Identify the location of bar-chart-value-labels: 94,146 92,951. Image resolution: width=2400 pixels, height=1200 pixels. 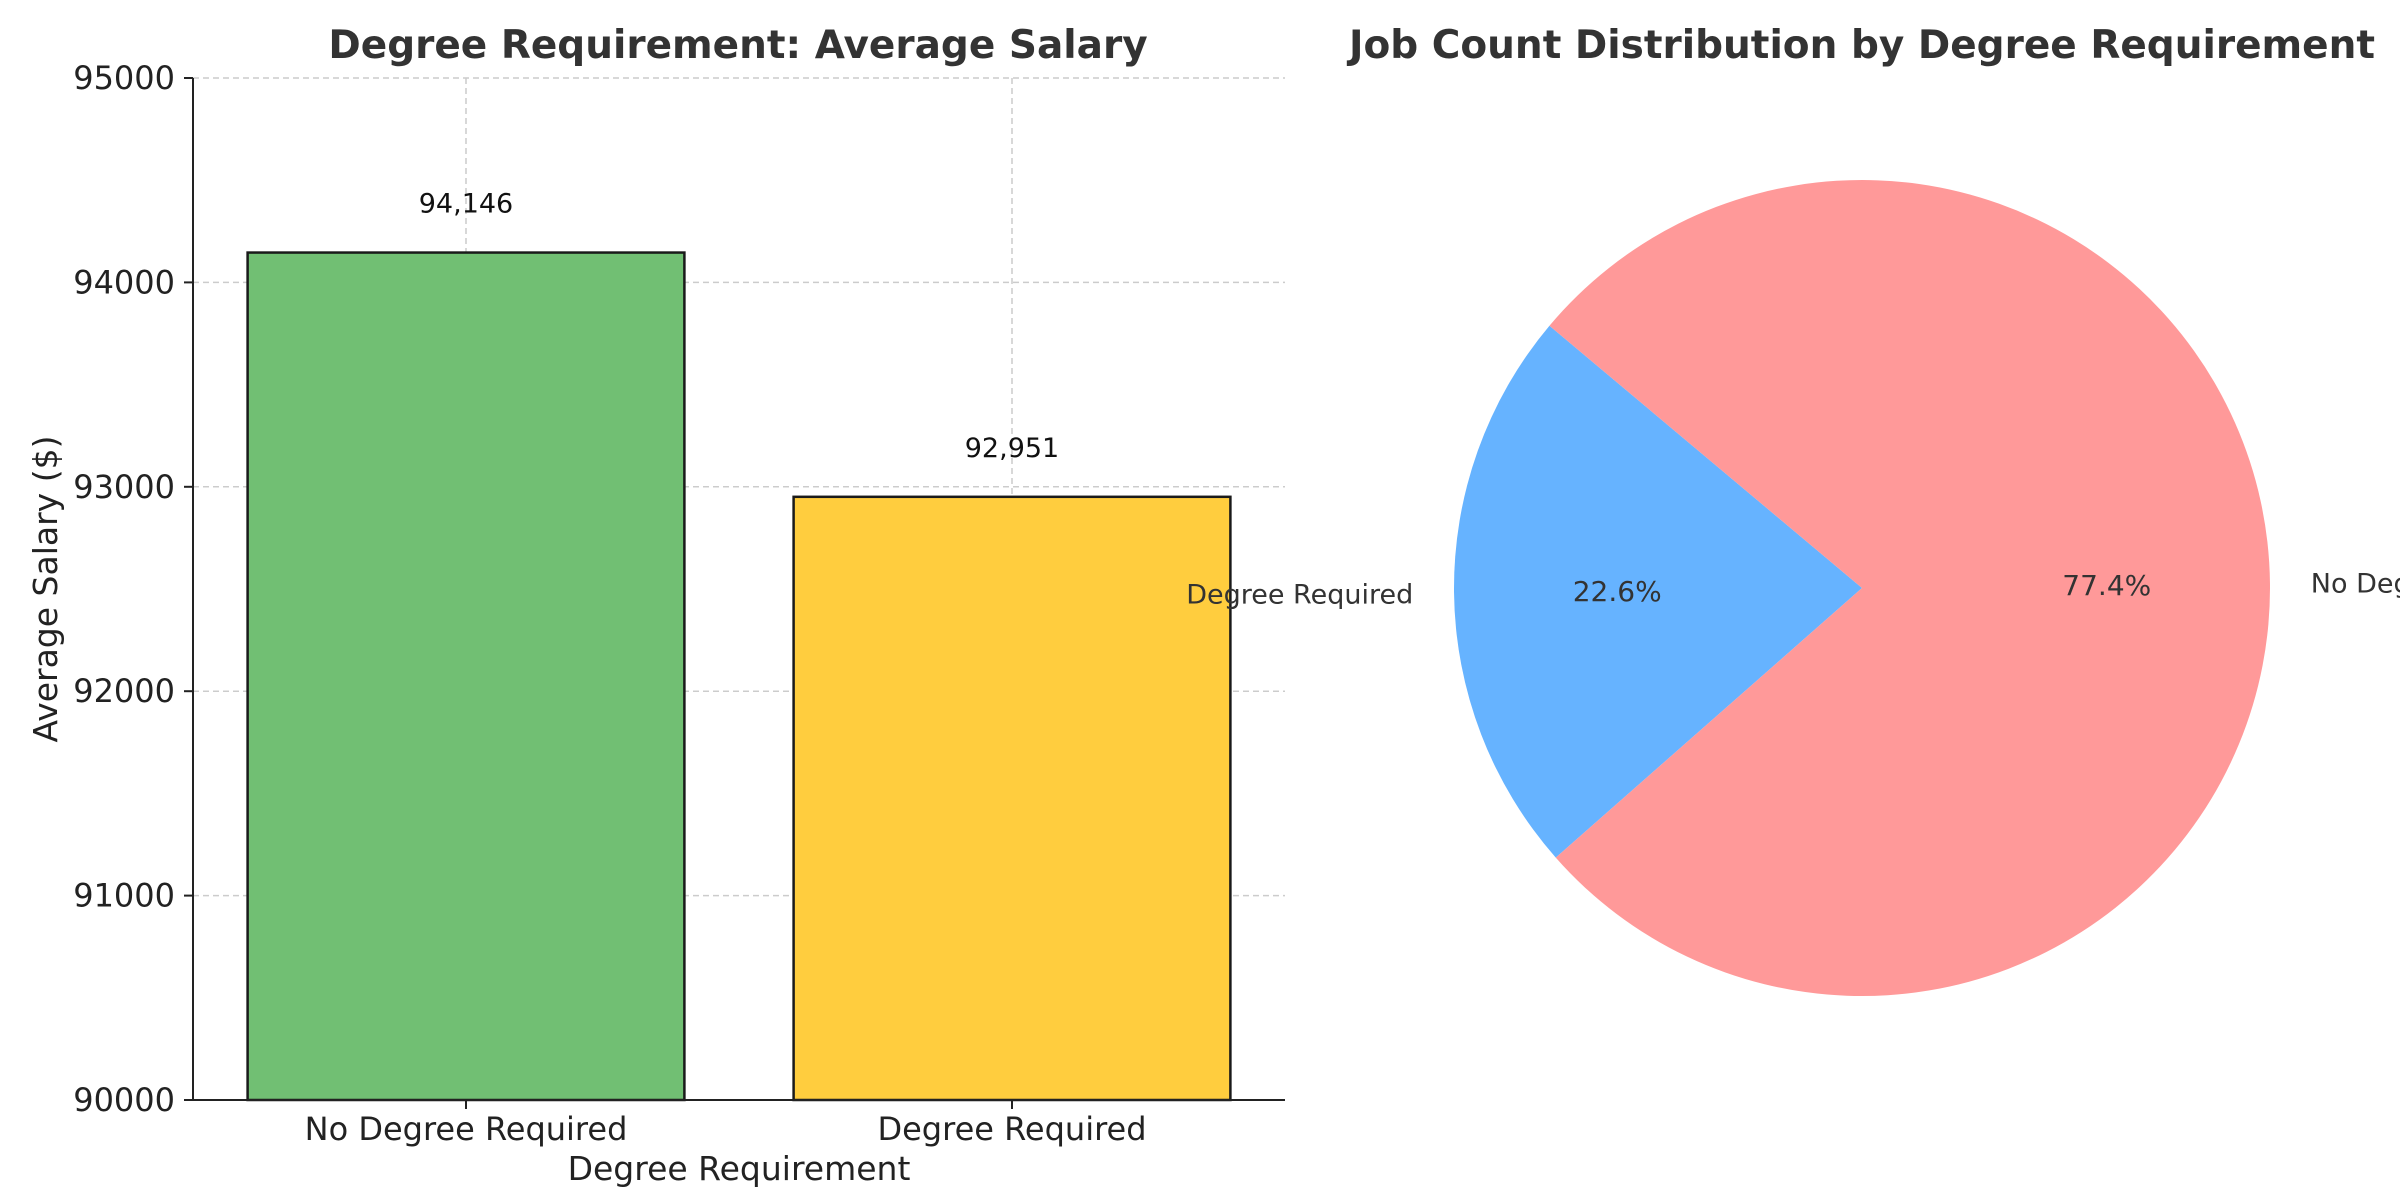
(739, 326).